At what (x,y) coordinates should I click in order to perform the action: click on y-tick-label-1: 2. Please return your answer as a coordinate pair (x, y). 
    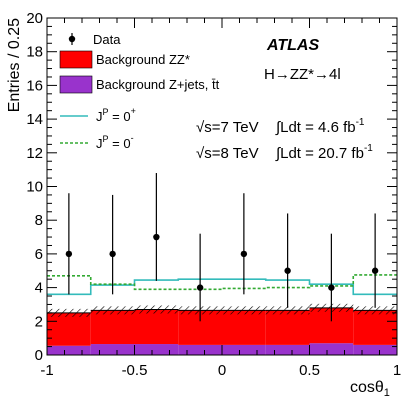
    Looking at the image, I should click on (39, 321).